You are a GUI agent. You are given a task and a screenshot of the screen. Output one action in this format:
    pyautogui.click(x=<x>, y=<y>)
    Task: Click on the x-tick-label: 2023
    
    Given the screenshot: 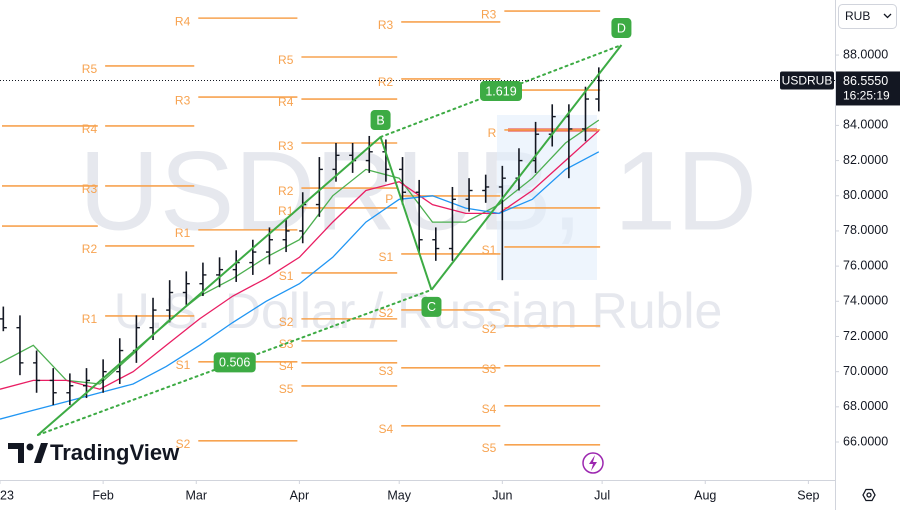 What is the action you would take?
    pyautogui.click(x=7, y=495)
    